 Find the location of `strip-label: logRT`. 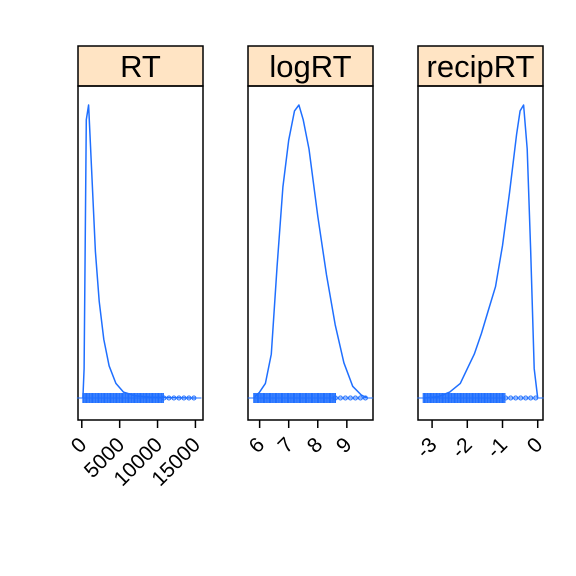

strip-label: logRT is located at coordinates (310, 66).